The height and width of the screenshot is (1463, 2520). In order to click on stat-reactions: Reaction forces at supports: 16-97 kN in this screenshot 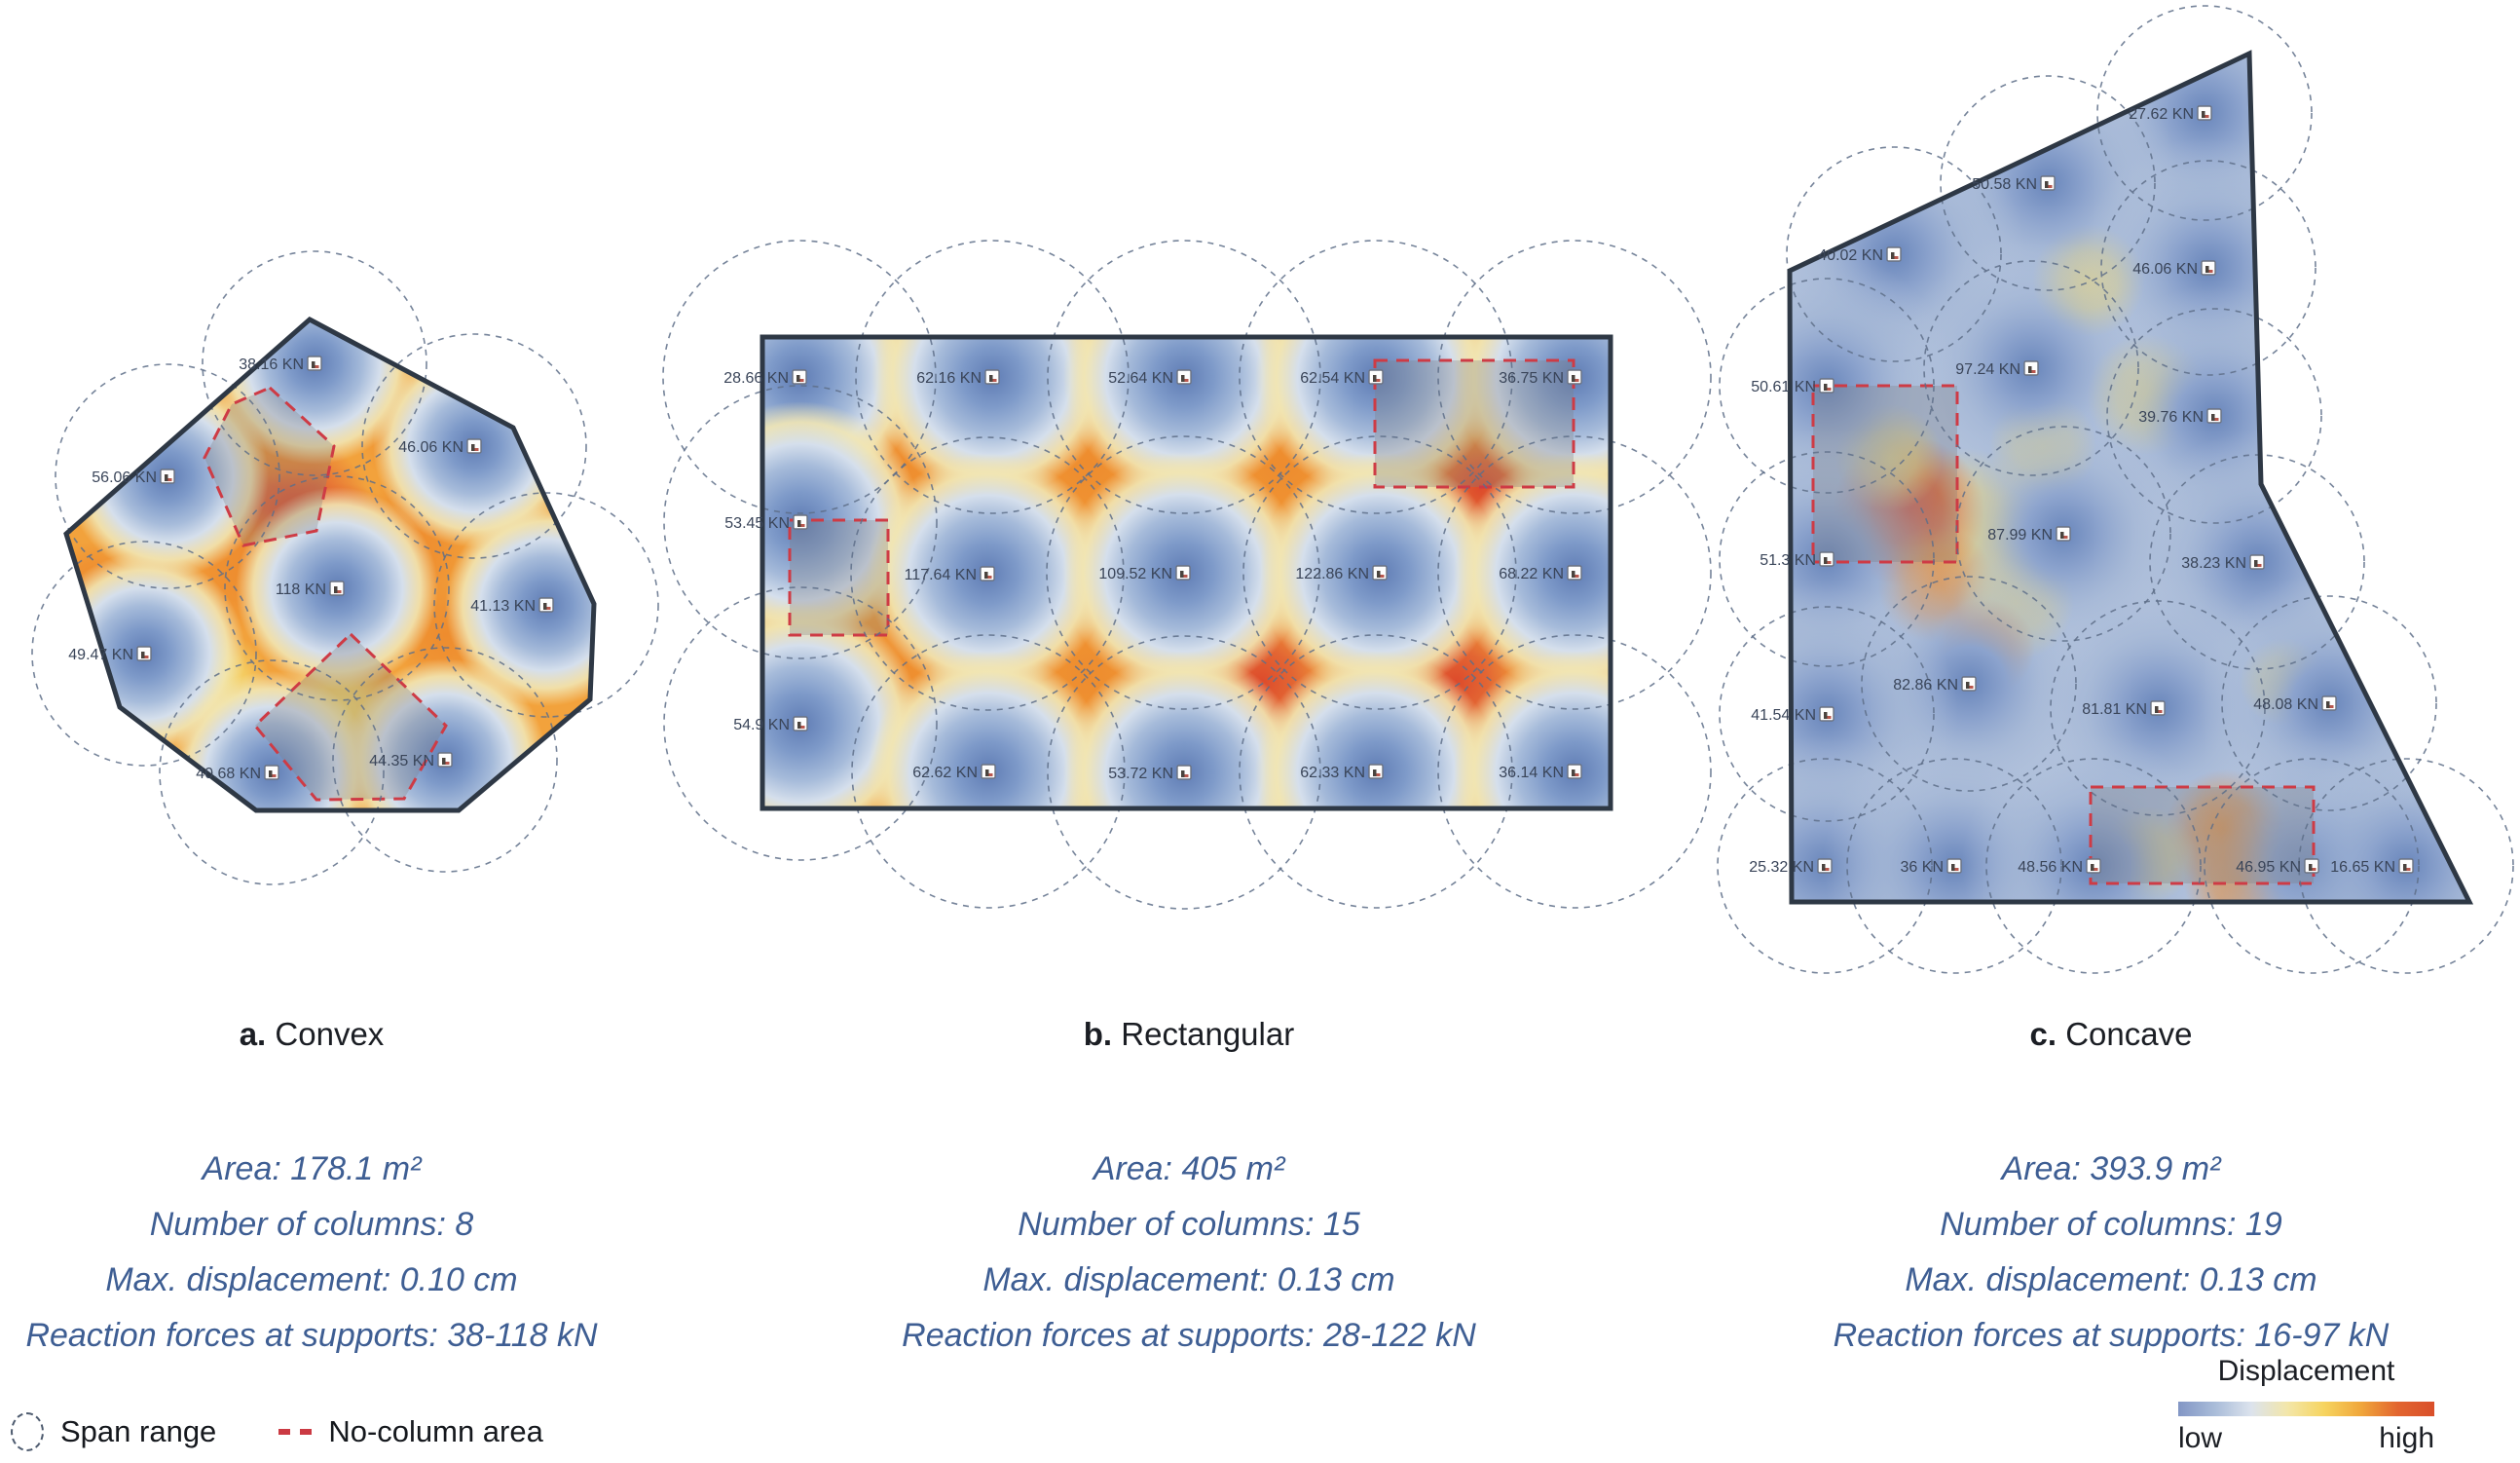, I will do `click(2111, 1335)`.